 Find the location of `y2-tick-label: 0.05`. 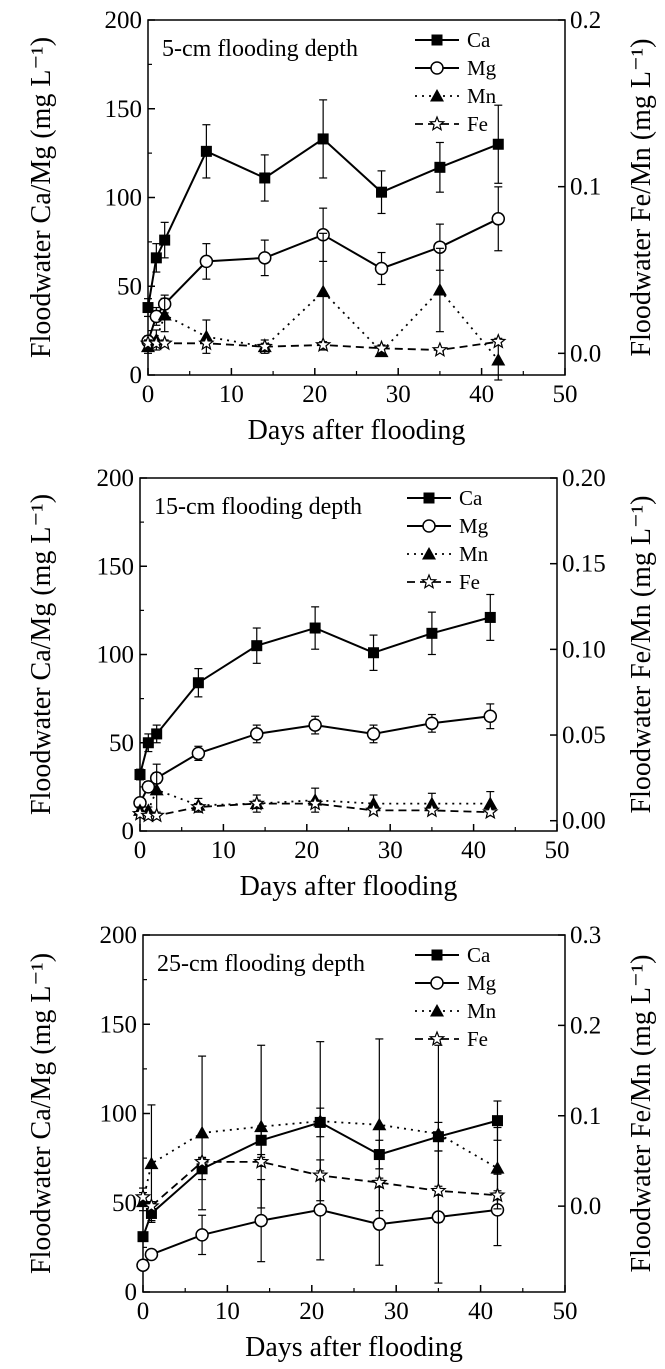

y2-tick-label: 0.05 is located at coordinates (584, 735).